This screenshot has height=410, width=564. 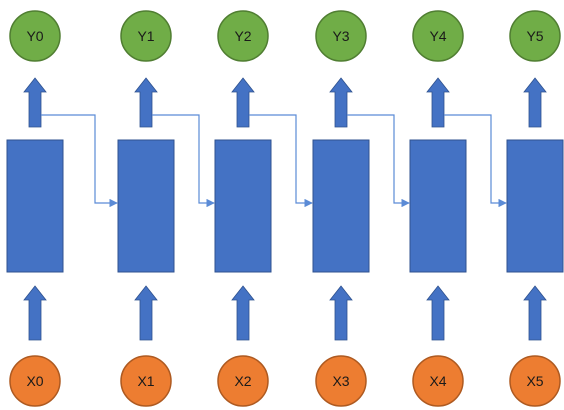 I want to click on input-node-2-label: X2, so click(x=242, y=381).